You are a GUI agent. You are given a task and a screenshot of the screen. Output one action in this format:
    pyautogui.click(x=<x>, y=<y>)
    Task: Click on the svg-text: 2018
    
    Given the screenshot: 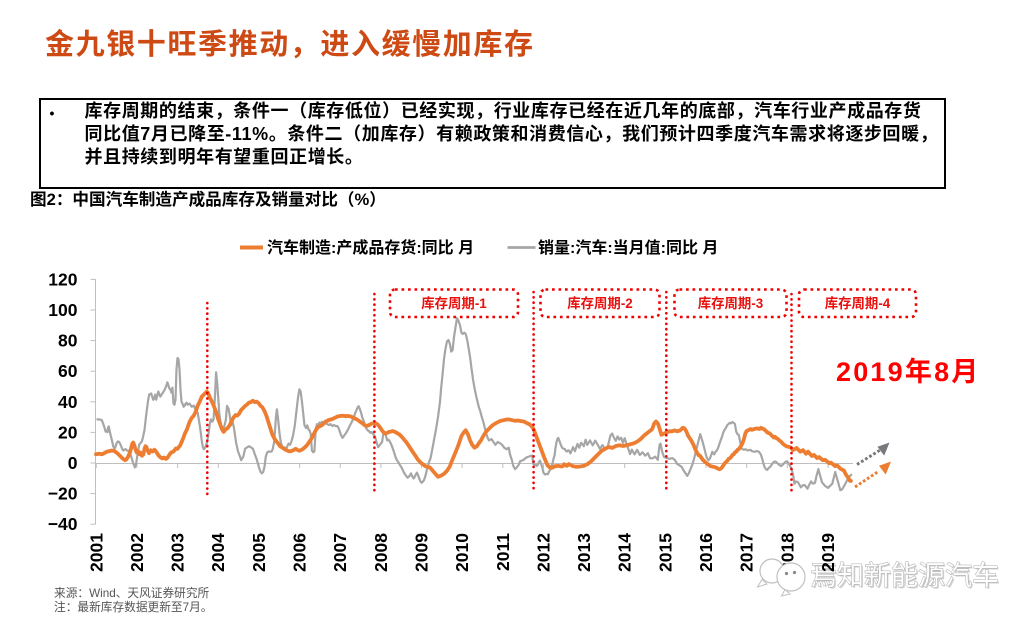 What is the action you would take?
    pyautogui.click(x=787, y=552)
    